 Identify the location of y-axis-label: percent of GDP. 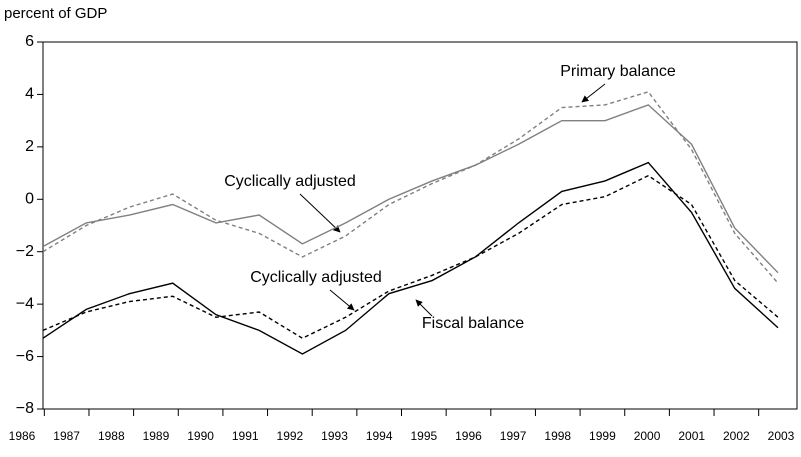
(55, 13).